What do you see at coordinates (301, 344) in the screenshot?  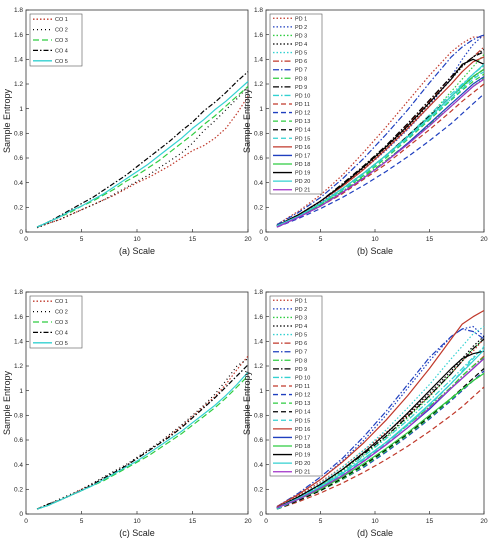 I see `legend-label: PD 6` at bounding box center [301, 344].